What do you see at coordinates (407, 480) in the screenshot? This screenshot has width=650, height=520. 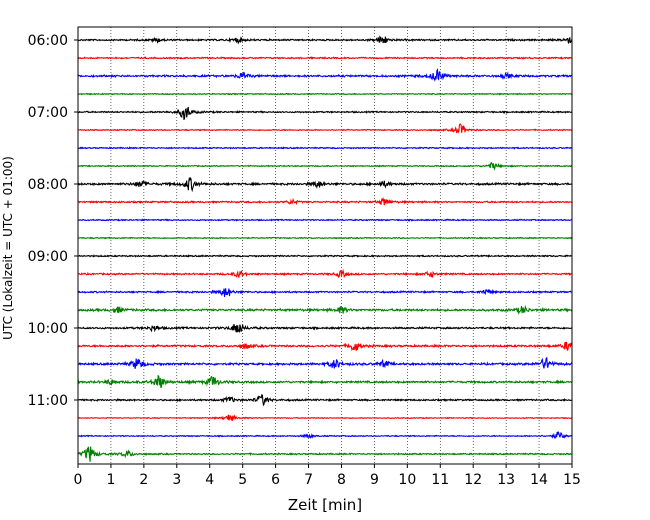 I see `x-tick-label: 10` at bounding box center [407, 480].